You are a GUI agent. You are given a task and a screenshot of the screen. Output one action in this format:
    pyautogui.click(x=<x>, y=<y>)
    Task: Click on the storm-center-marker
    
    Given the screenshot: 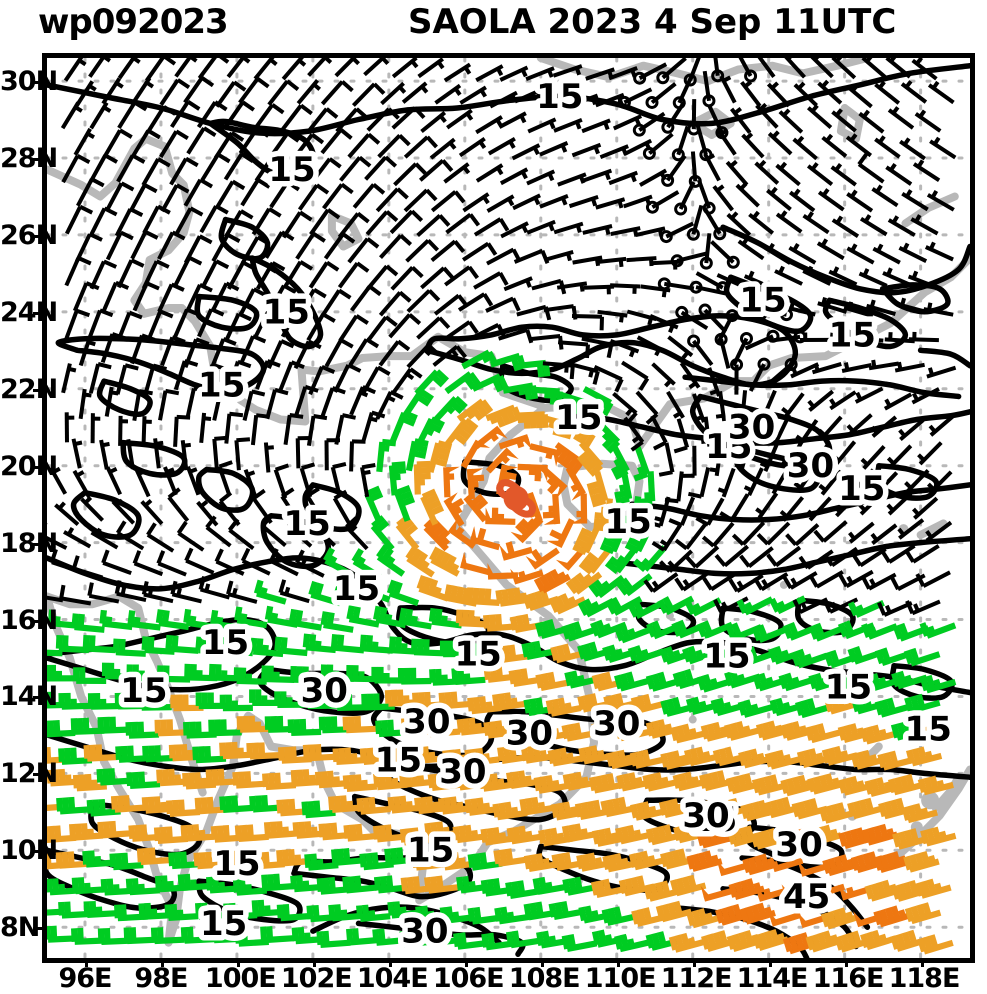 What is the action you would take?
    pyautogui.click(x=516, y=498)
    